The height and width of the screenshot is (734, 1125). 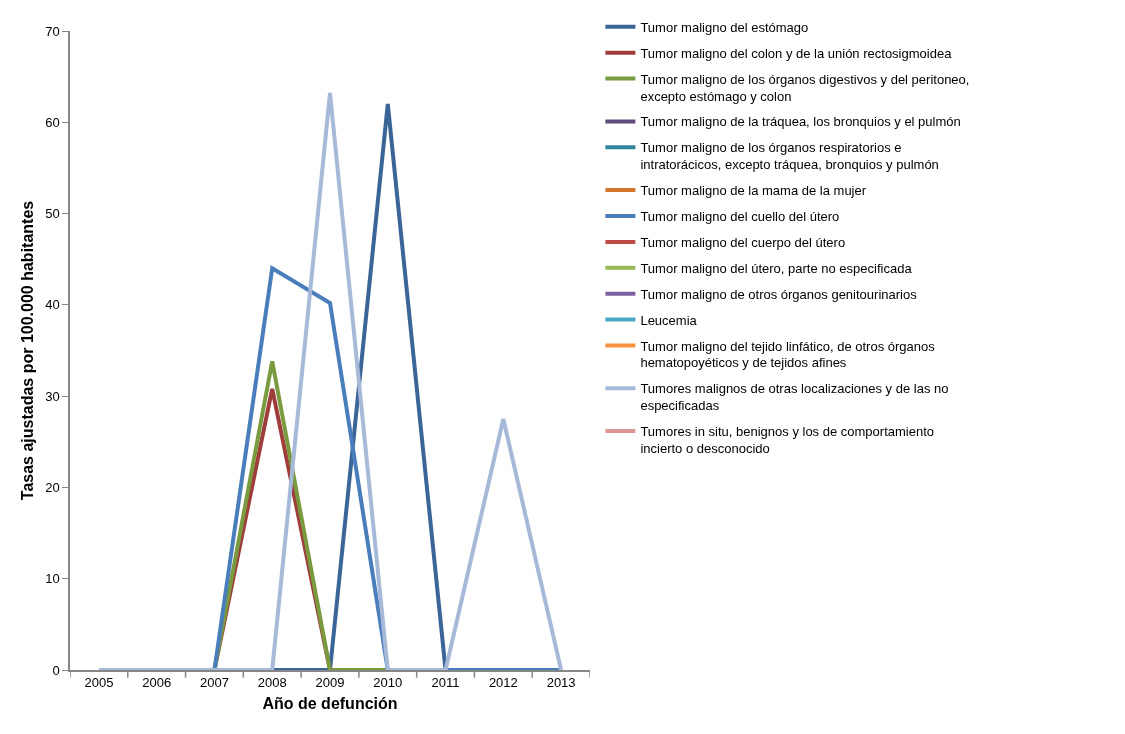 What do you see at coordinates (779, 294) in the screenshot?
I see `legend-label: Tumor maligno de otros órganos genitourinarios` at bounding box center [779, 294].